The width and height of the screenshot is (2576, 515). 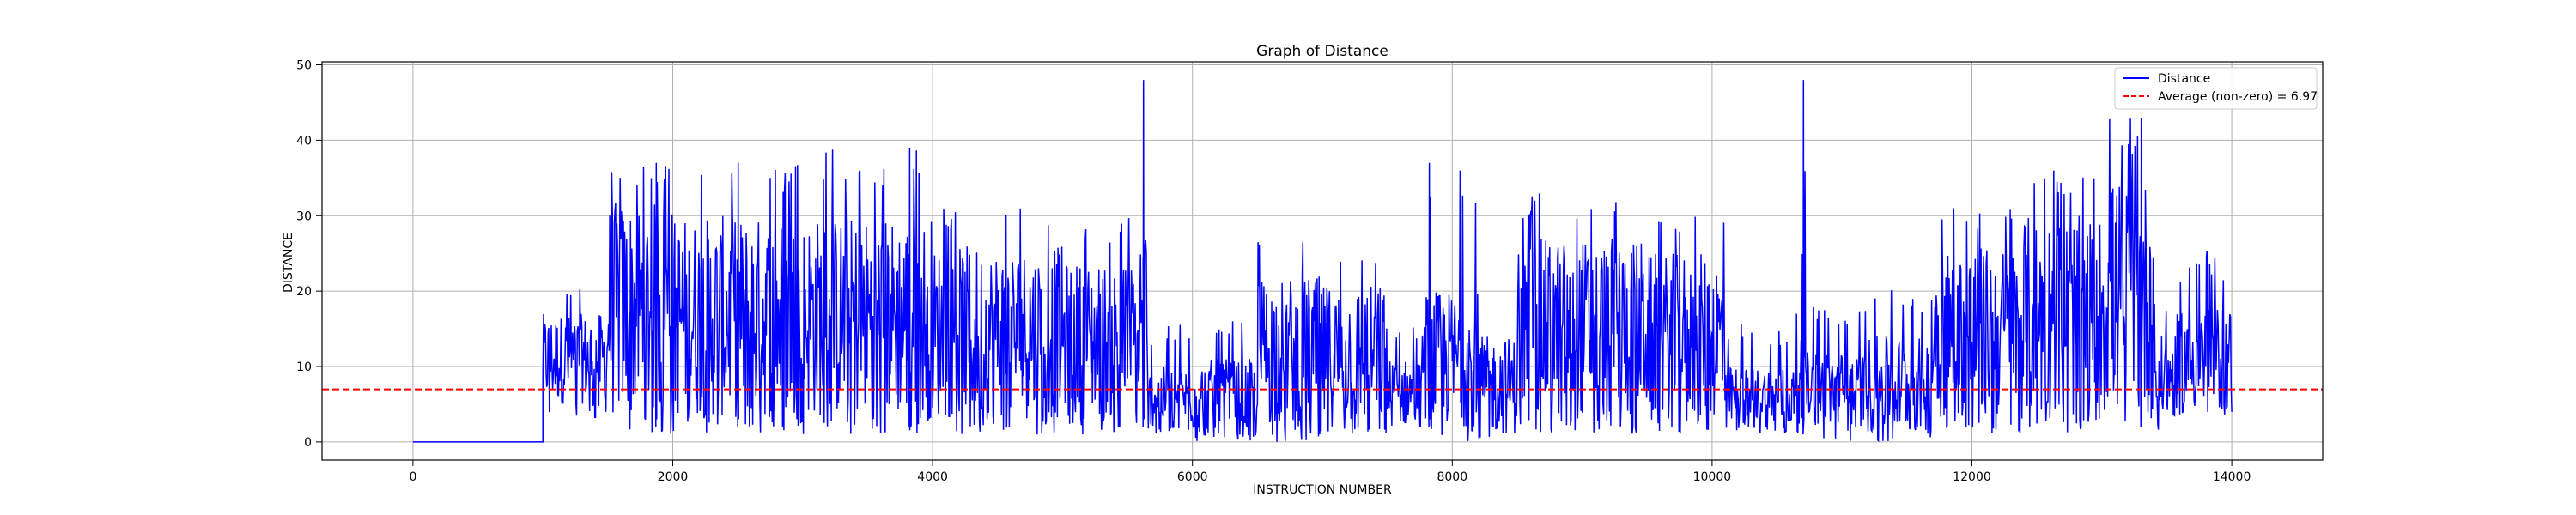 What do you see at coordinates (673, 477) in the screenshot?
I see `x-tick-label: 2000` at bounding box center [673, 477].